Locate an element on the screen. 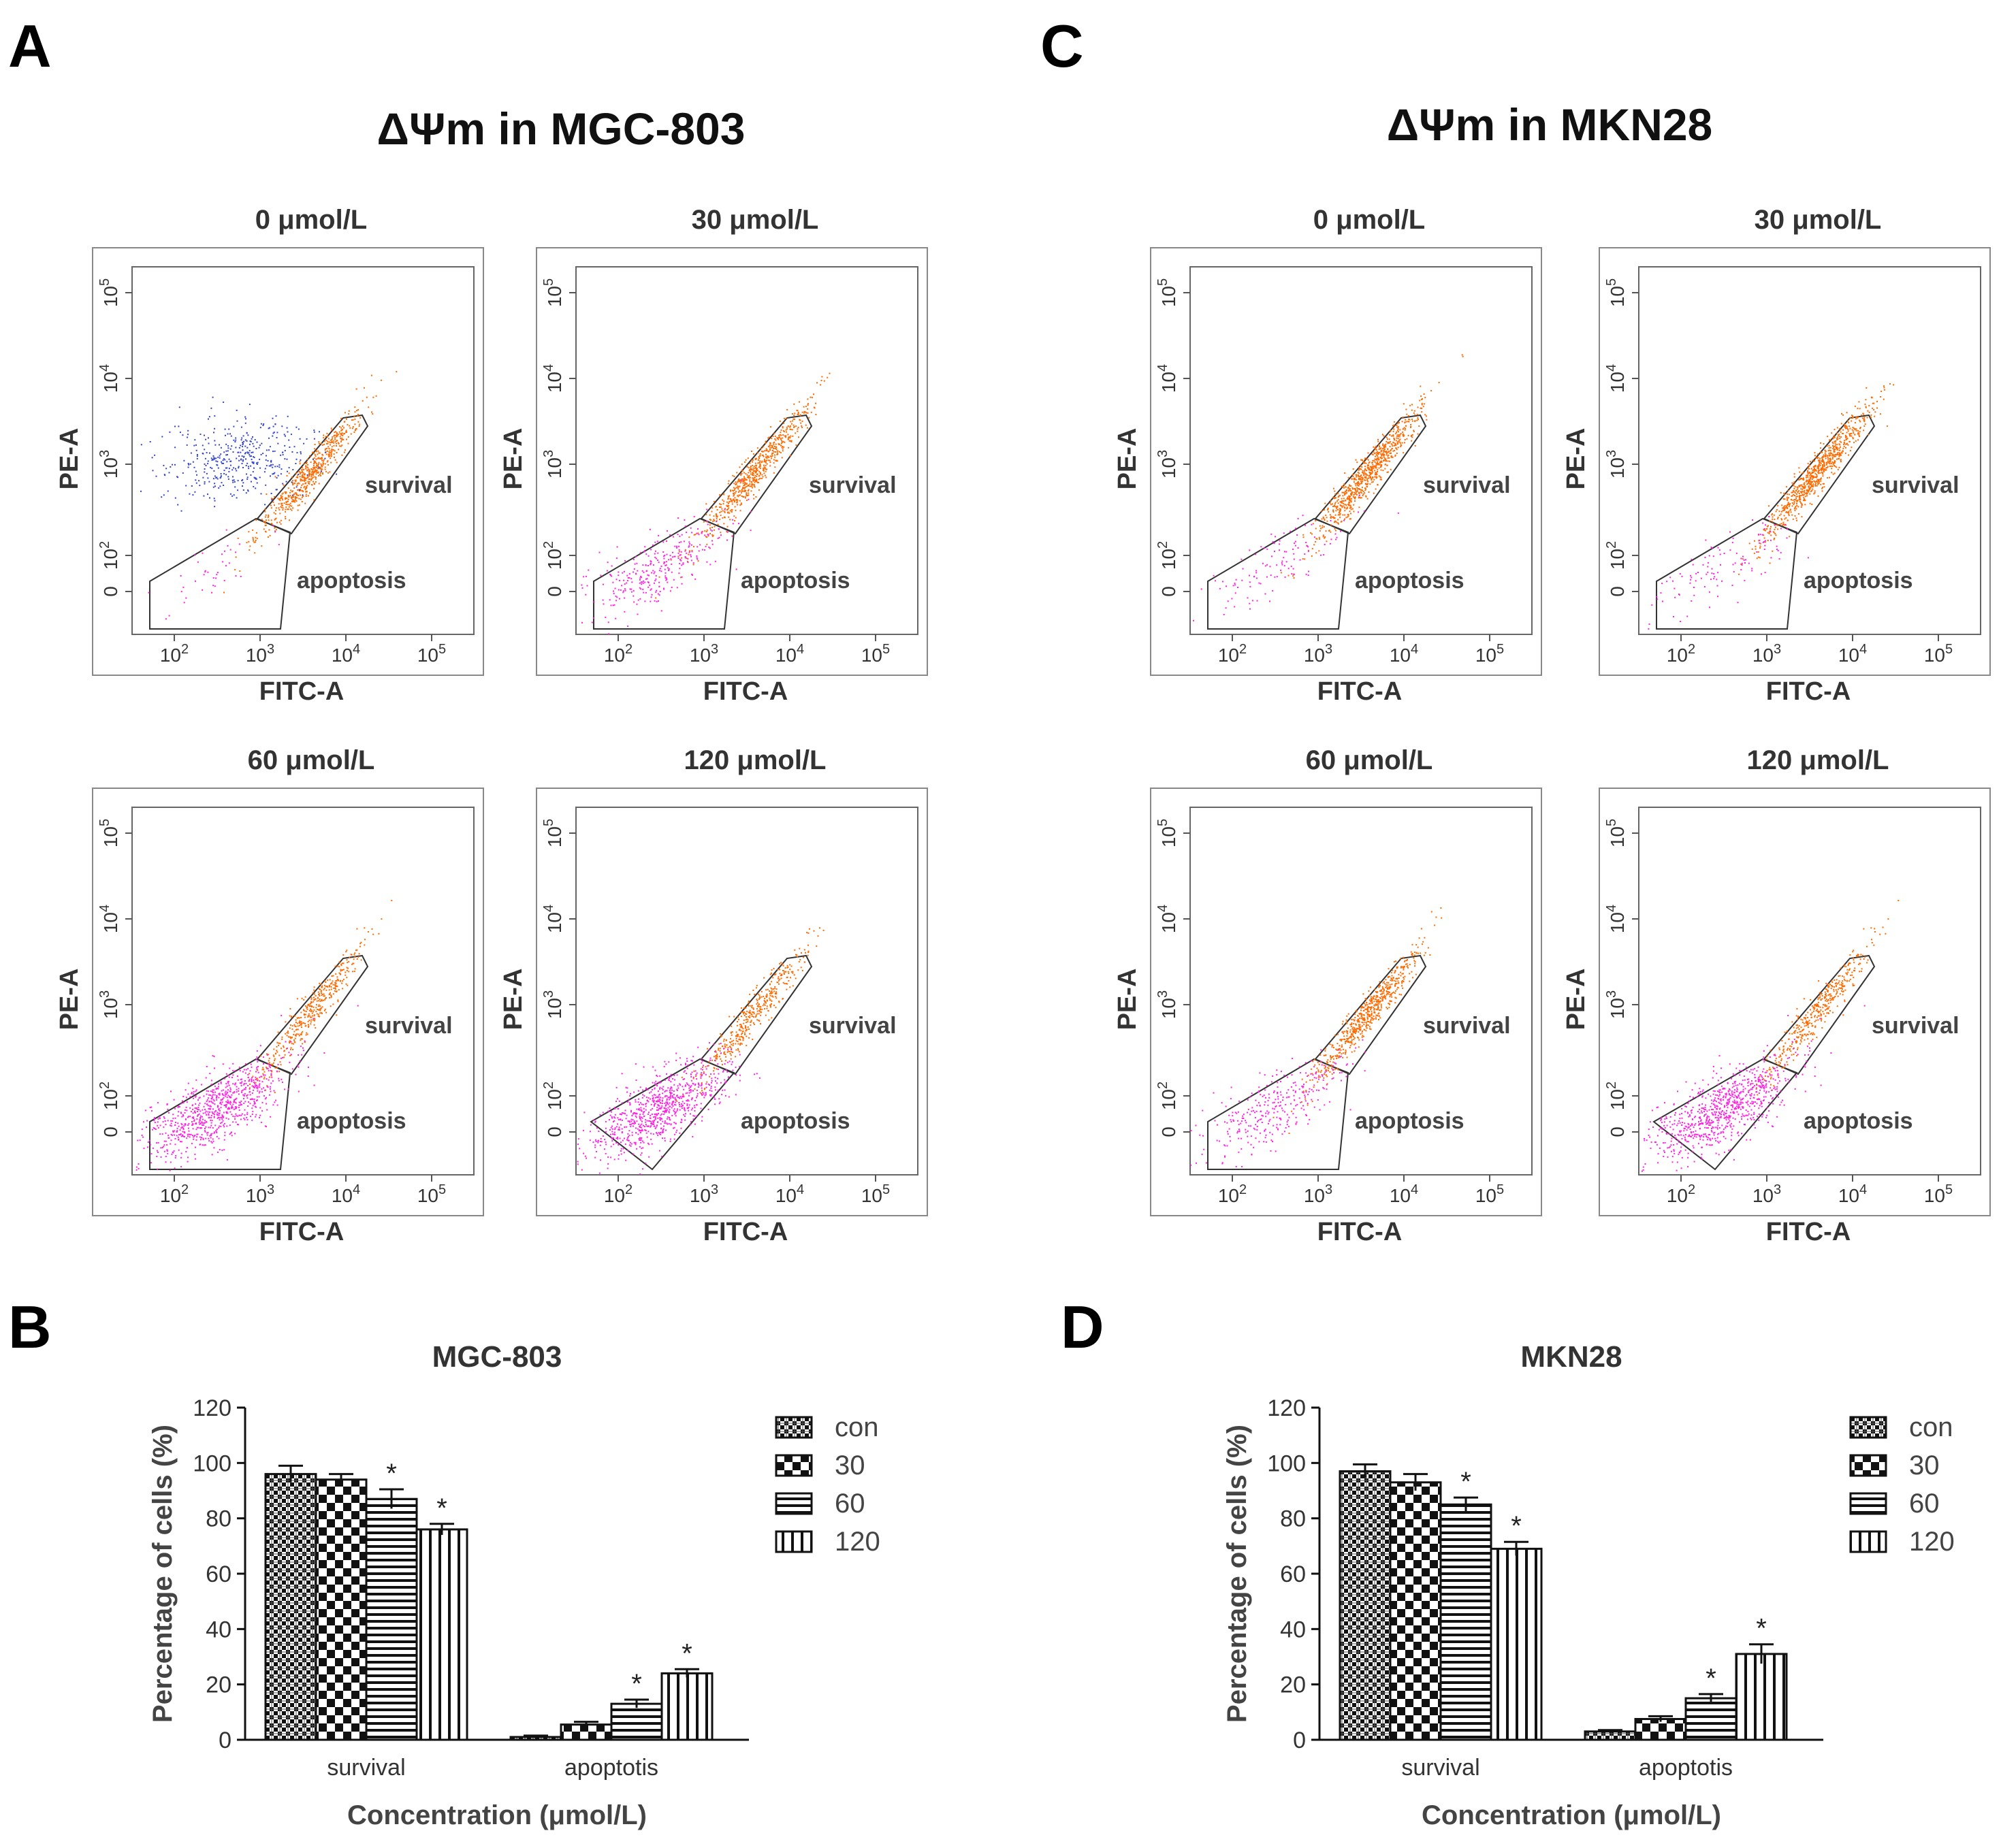 The image size is (2001, 1848). y-tick-base: 10 is located at coordinates (1168, 382).